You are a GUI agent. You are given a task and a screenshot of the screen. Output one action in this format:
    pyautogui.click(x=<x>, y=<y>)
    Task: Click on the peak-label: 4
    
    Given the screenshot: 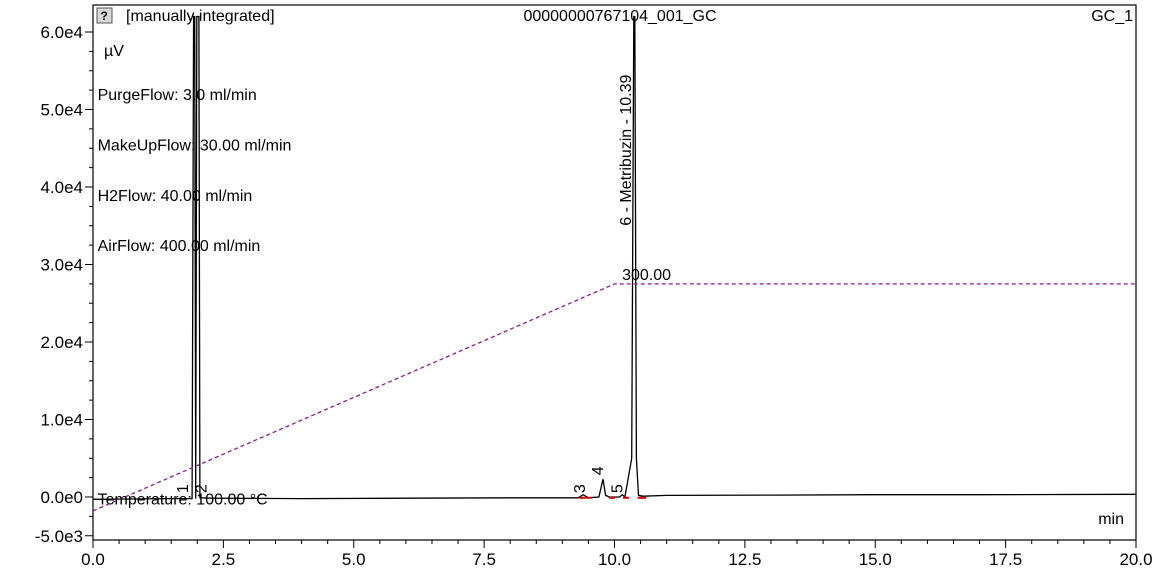 What is the action you would take?
    pyautogui.click(x=598, y=470)
    